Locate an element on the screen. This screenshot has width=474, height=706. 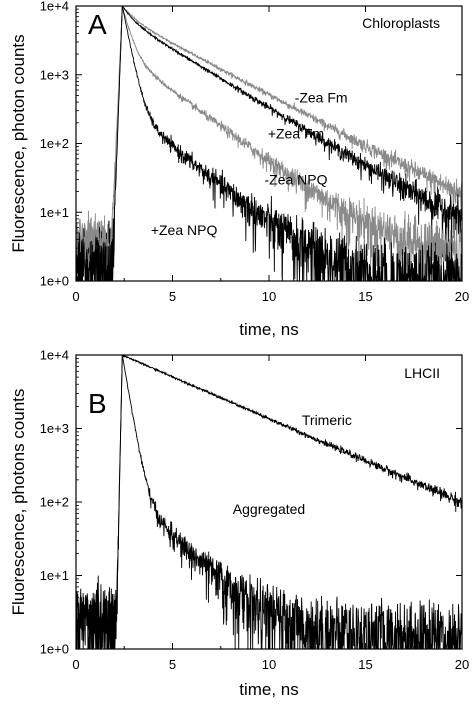
series-label: +Zea Fm is located at coordinates (296, 133).